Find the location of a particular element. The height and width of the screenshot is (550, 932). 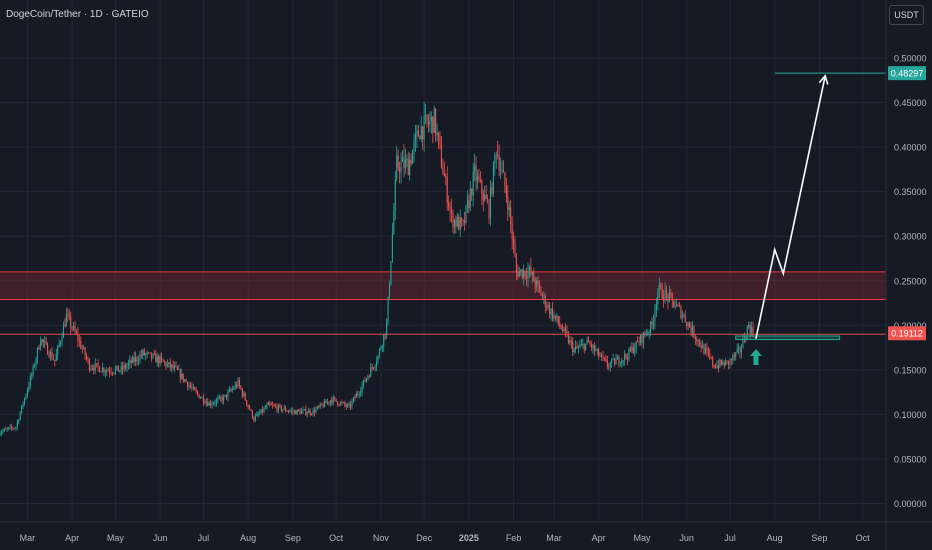

y-tick-label: 0.25000 is located at coordinates (910, 281).